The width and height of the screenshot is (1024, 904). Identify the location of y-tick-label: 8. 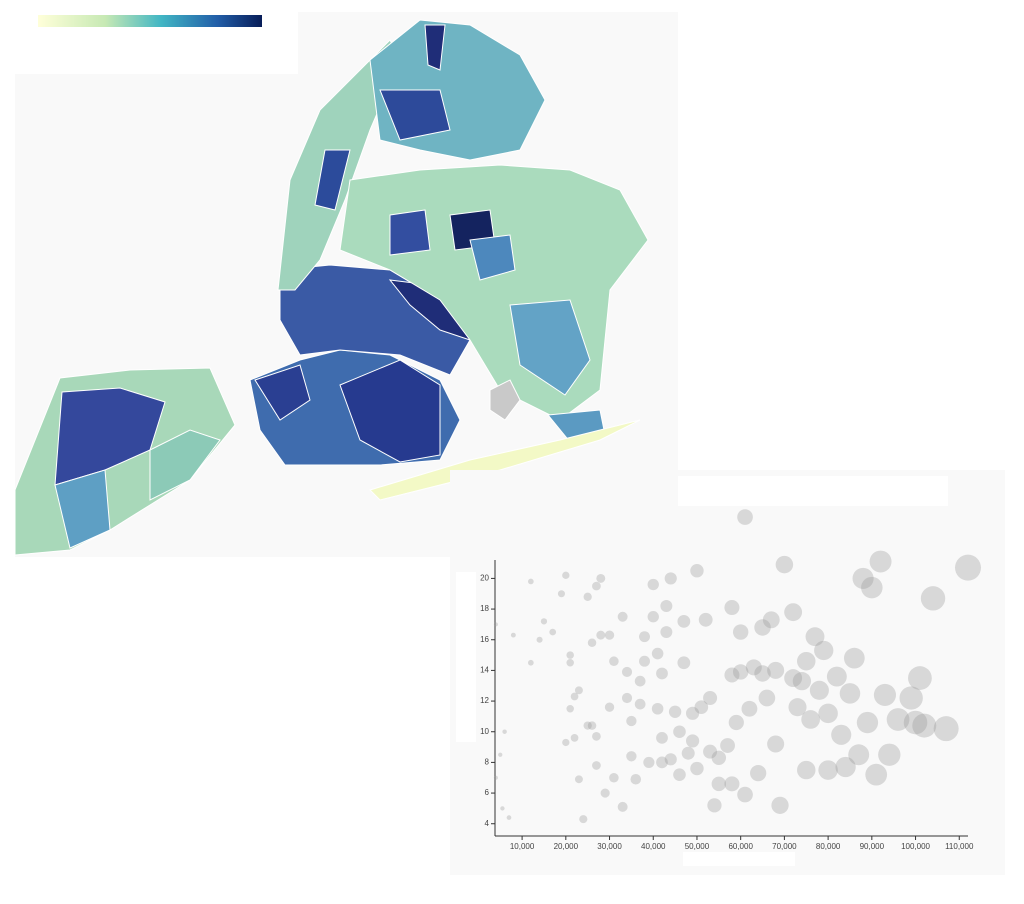
(487, 762).